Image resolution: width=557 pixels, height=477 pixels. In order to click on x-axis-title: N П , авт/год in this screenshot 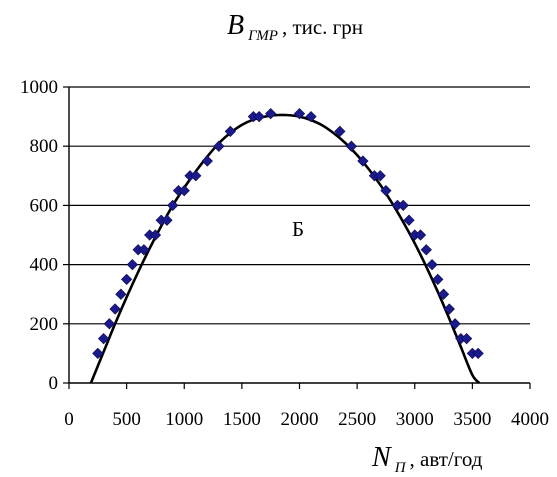, I will do `click(427, 459)`.